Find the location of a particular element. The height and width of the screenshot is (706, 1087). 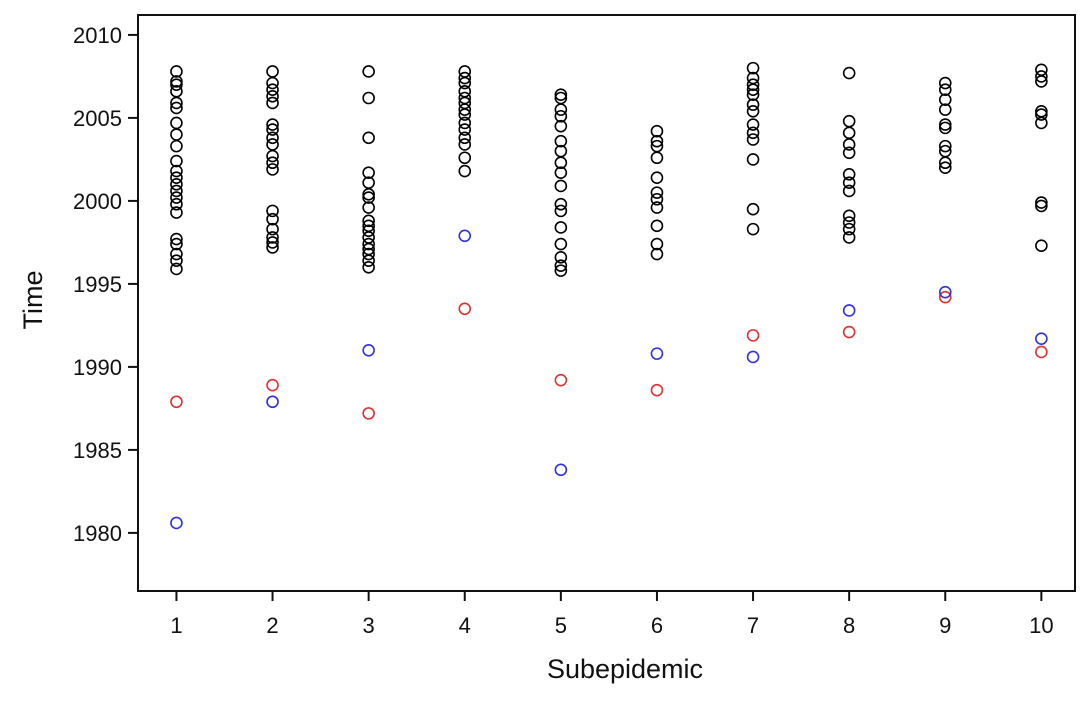

y-axis: 1980 1985 1990 1995 2000 2005 2010 is located at coordinates (105, 284).